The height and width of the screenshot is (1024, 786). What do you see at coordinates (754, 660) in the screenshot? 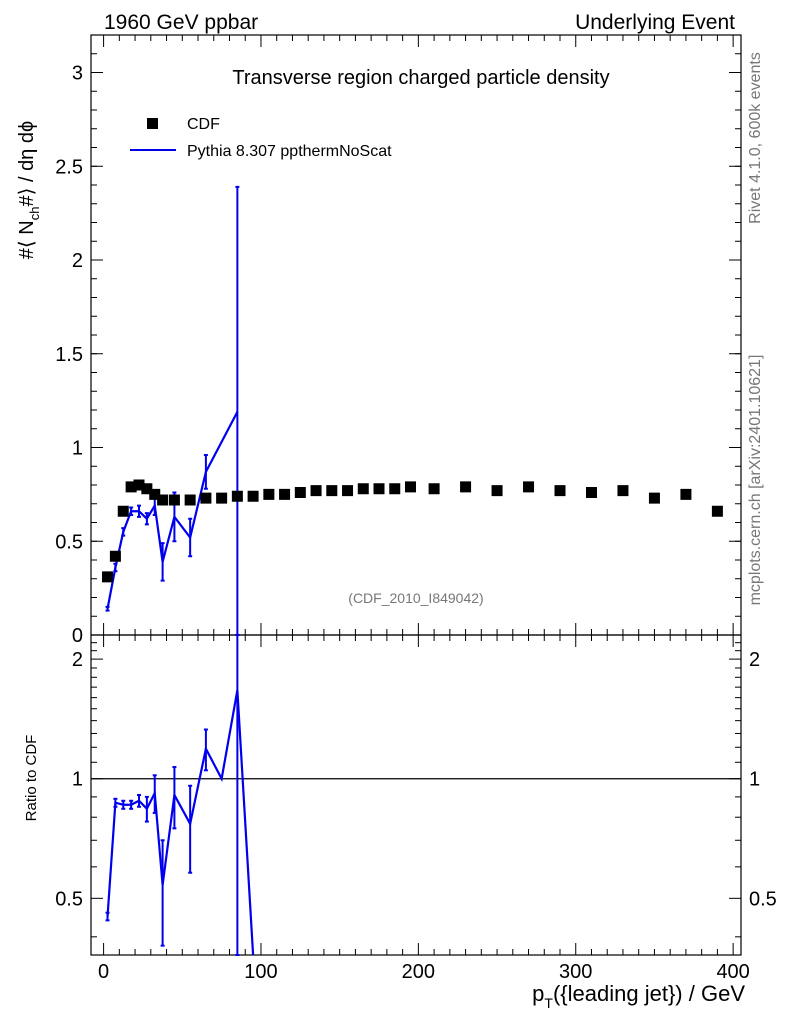
I see `ratio-y-tick-label-right: 2` at bounding box center [754, 660].